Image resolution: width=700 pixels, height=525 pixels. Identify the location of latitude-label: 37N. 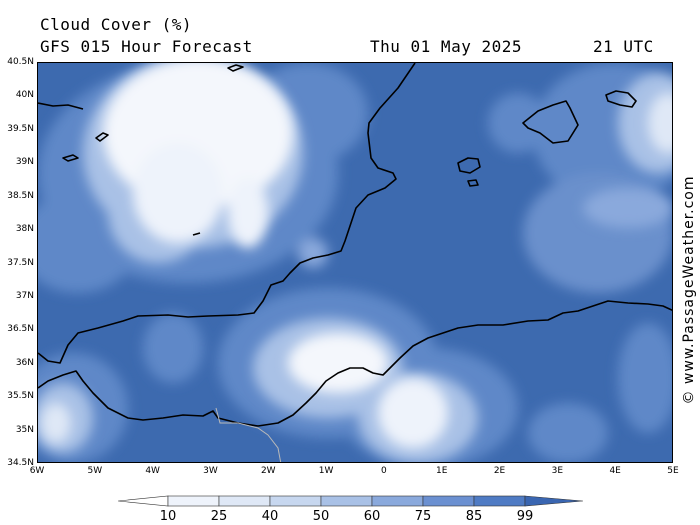
(24, 295).